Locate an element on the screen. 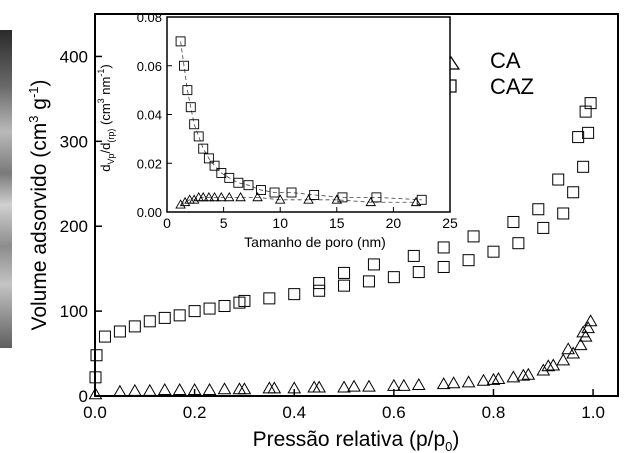 The height and width of the screenshot is (453, 630). main-y-axis-label-sup1: 3 is located at coordinates (33, 119).